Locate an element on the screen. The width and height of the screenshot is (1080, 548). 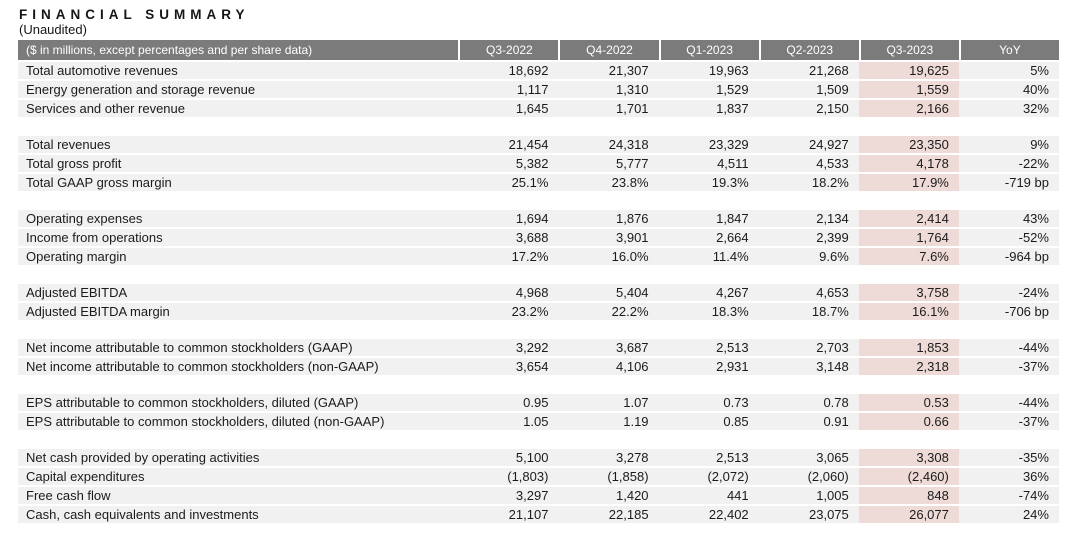
cell-q3-2023: 848 is located at coordinates (908, 495).